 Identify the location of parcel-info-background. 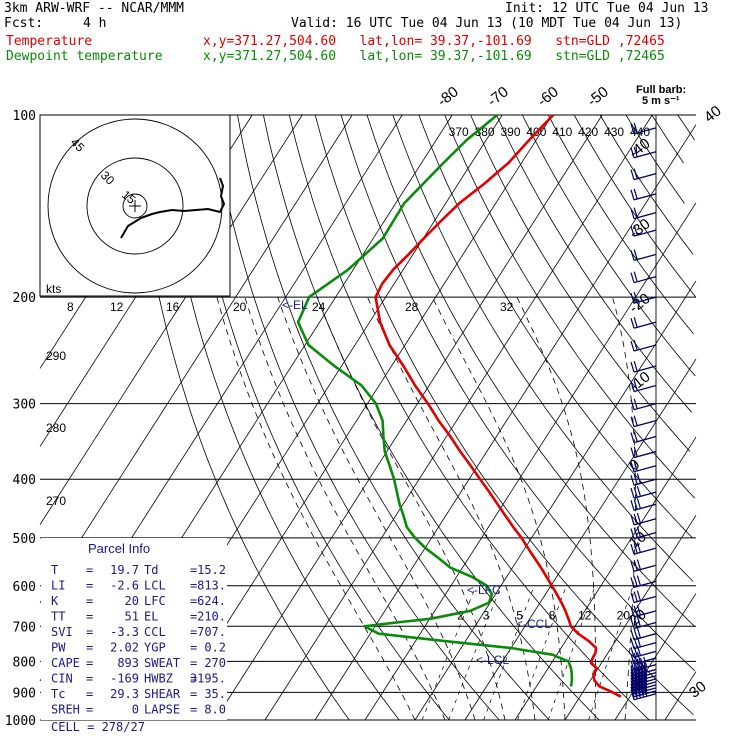
(134, 629).